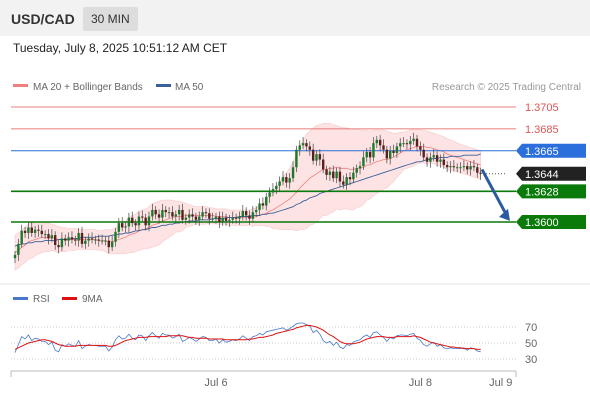  What do you see at coordinates (163, 85) in the screenshot?
I see `legend-swatch-ma50` at bounding box center [163, 85].